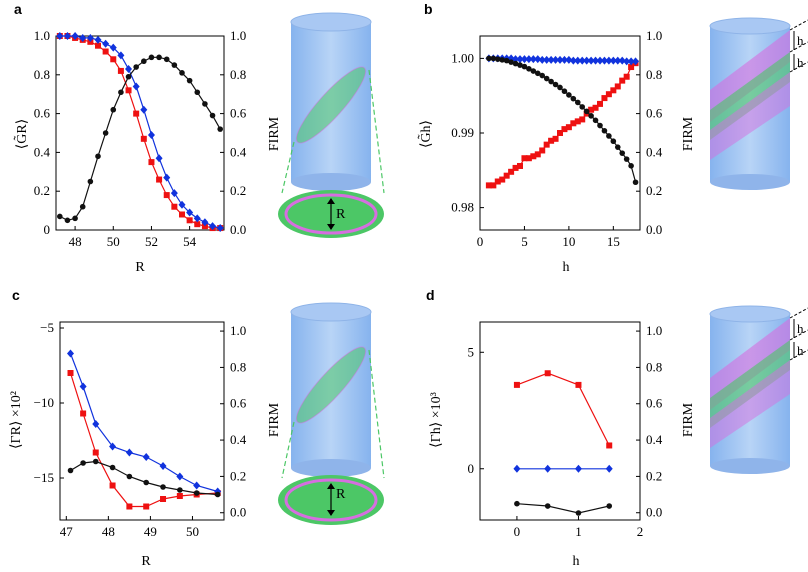 This screenshot has height=572, width=808. Describe the element at coordinates (151, 241) in the screenshot. I see `x-tick-label: 52` at that location.